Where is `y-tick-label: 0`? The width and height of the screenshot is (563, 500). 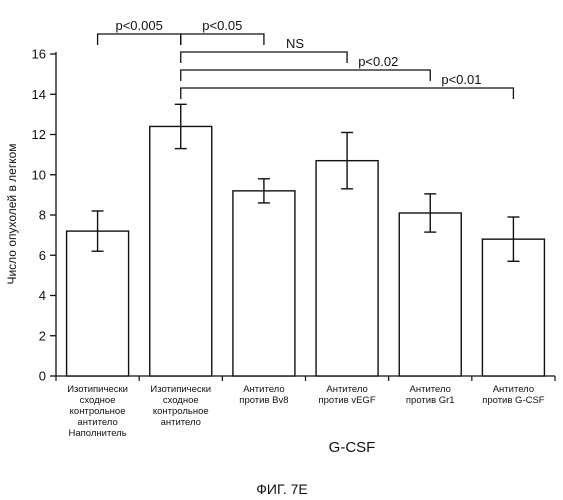 y-tick-label: 0 is located at coordinates (42, 376).